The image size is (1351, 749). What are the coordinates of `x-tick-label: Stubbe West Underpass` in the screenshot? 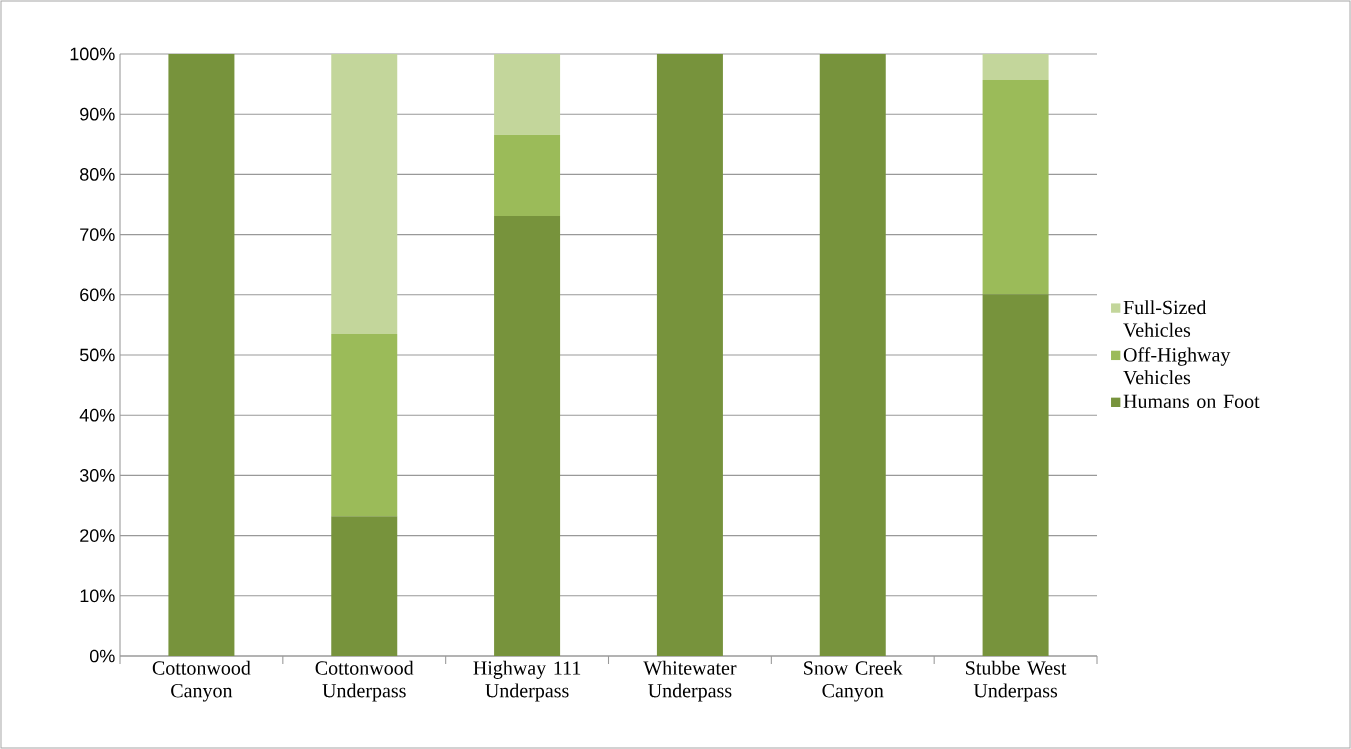 It's located at (1016, 681).